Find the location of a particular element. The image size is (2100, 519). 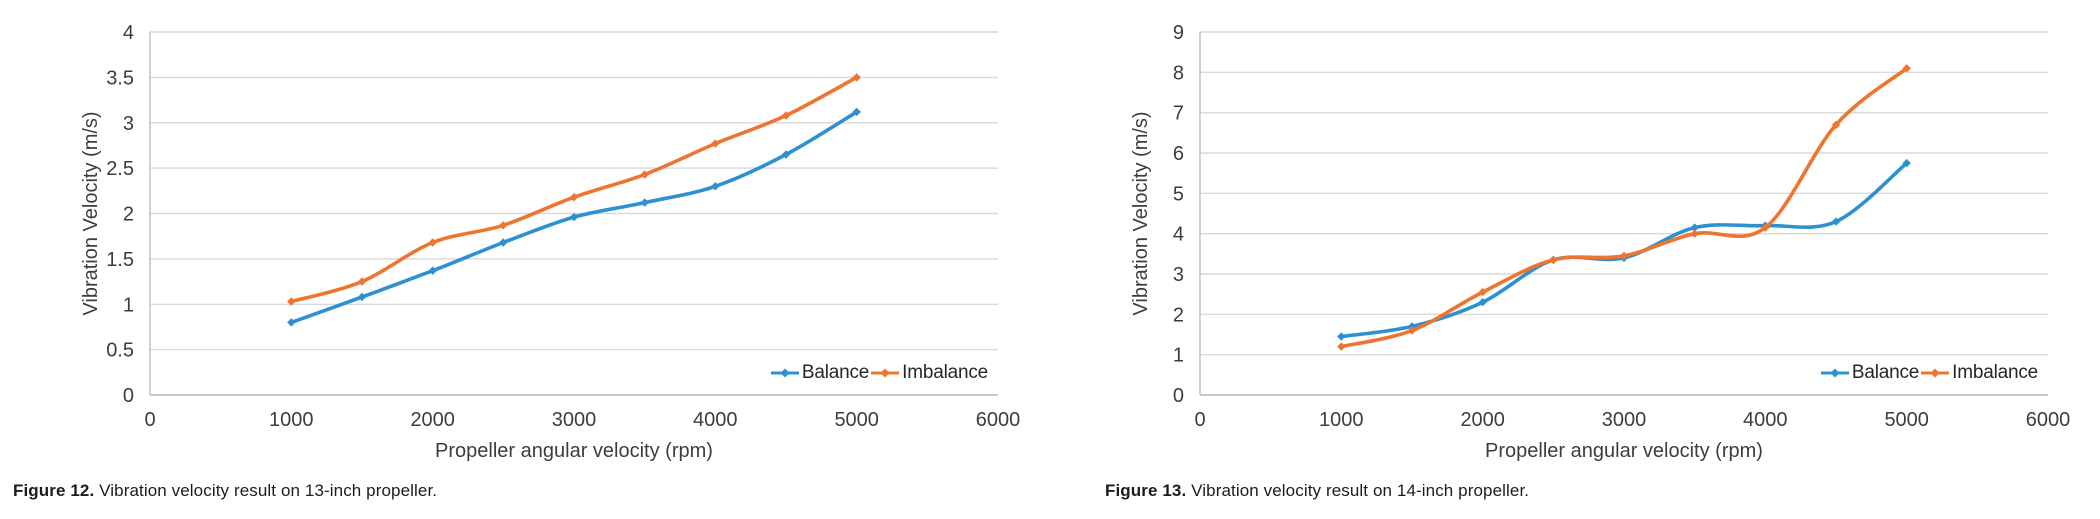

svg-text: 1.5 is located at coordinates (120, 260).